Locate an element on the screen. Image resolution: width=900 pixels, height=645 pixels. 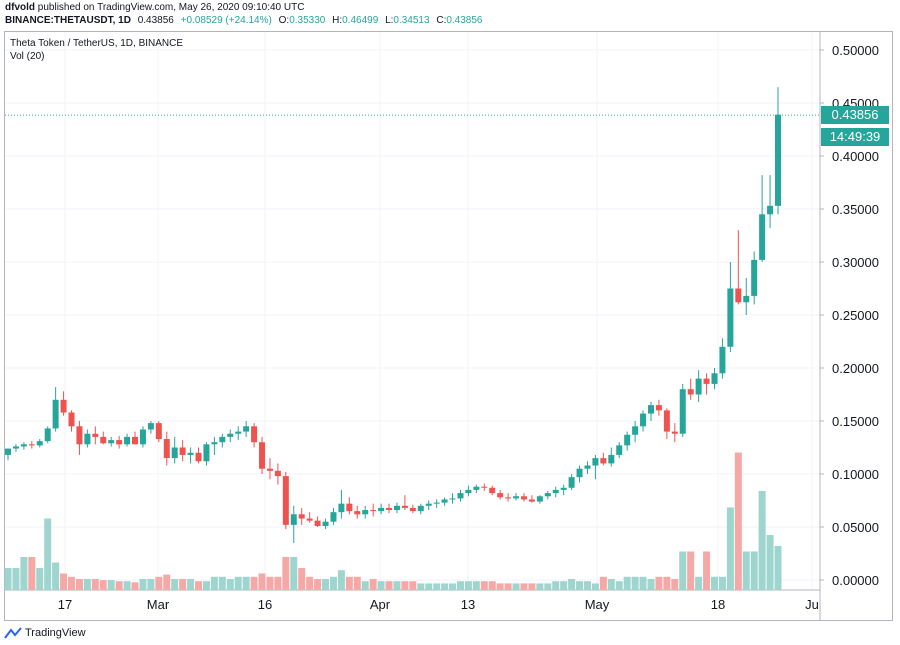
footer: TradingView is located at coordinates (45, 633).